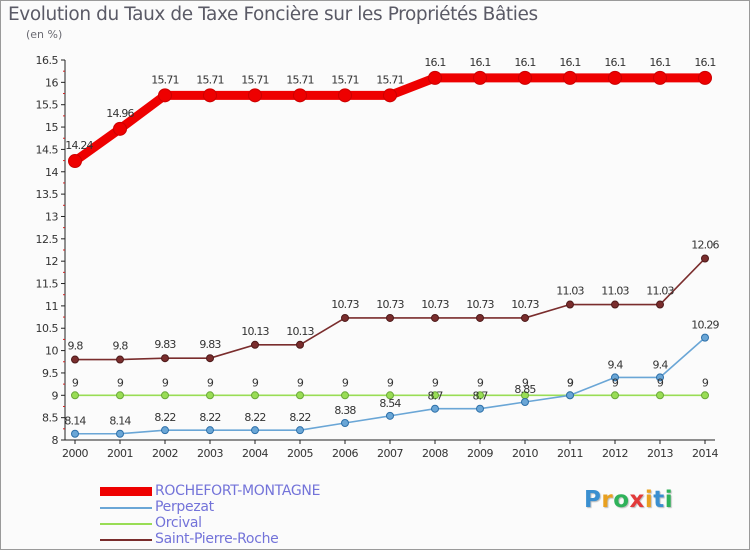 This screenshot has width=750, height=550. Describe the element at coordinates (607, 500) in the screenshot. I see `logo-letter: r` at that location.